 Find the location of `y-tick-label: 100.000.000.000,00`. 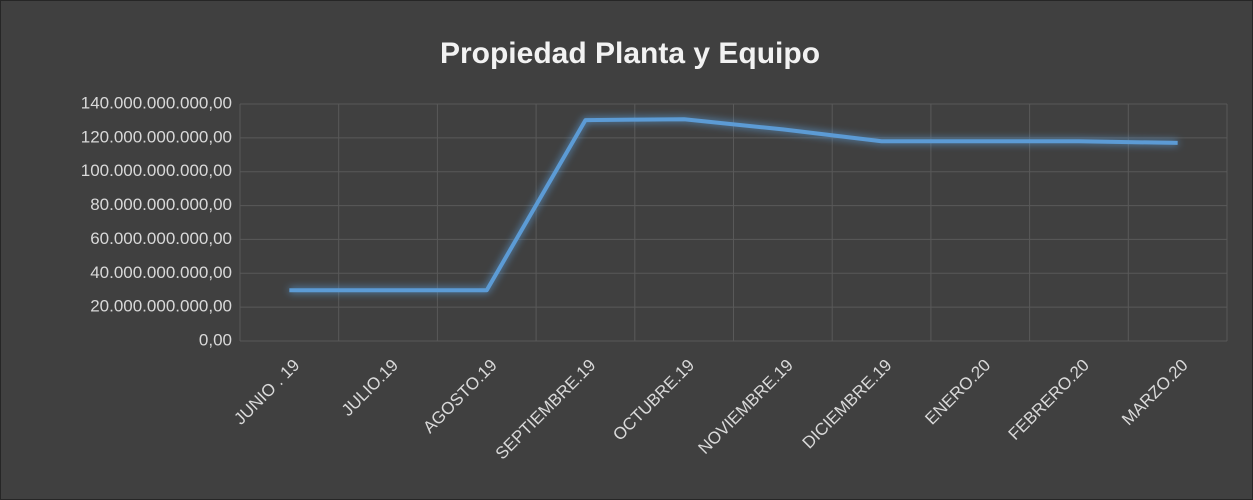

y-tick-label: 100.000.000.000,00 is located at coordinates (156, 170).